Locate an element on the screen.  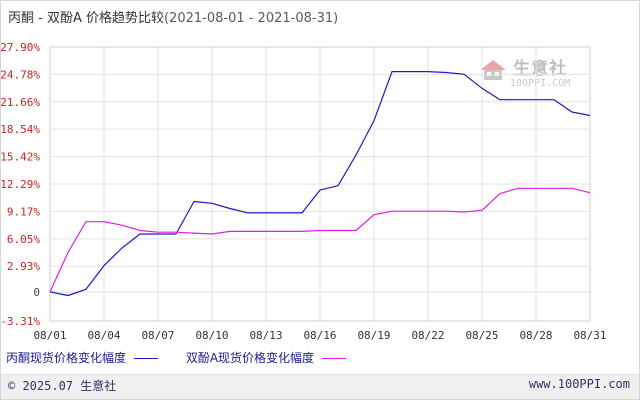
y-tick-label: 9.17% is located at coordinates (23, 211).